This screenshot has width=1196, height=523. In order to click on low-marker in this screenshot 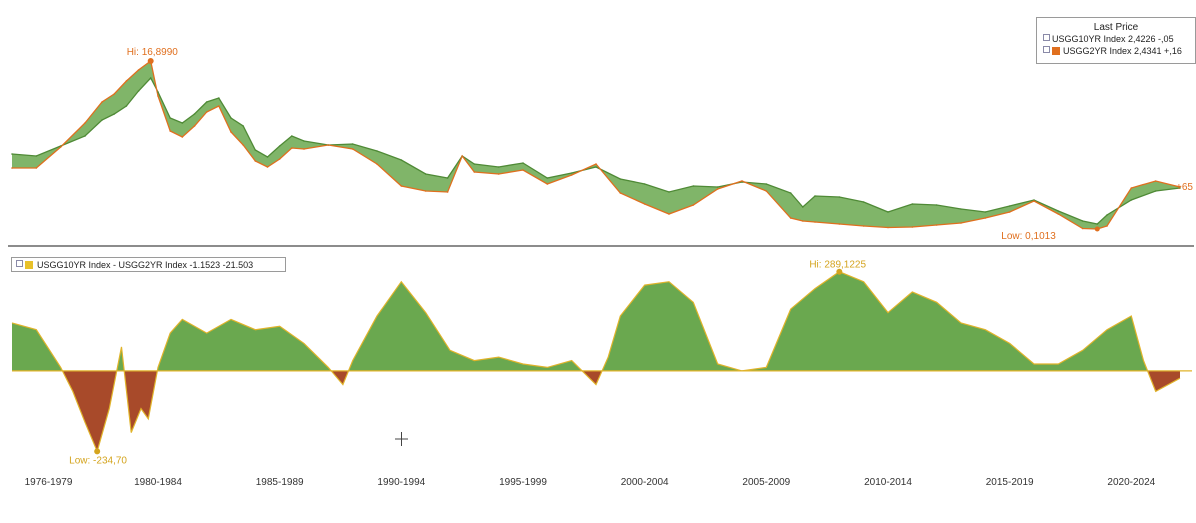, I will do `click(1097, 229)`.